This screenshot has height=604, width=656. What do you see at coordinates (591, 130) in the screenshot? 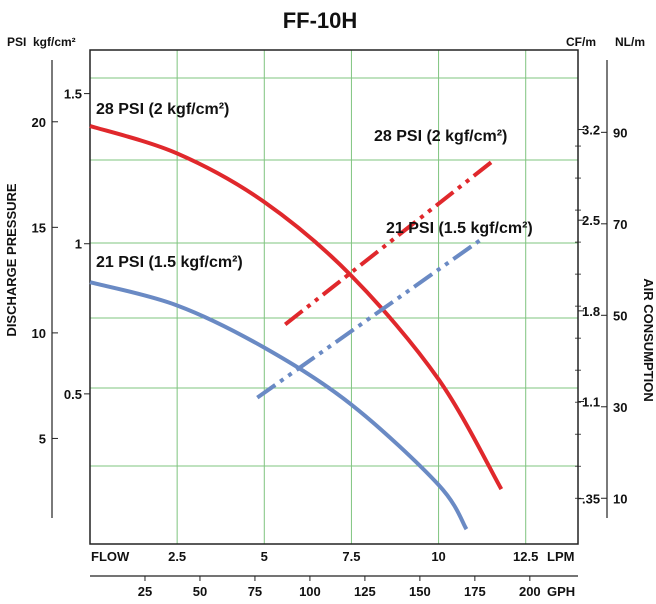
I see `cfm-tick-label-4: 3.2` at bounding box center [591, 130].